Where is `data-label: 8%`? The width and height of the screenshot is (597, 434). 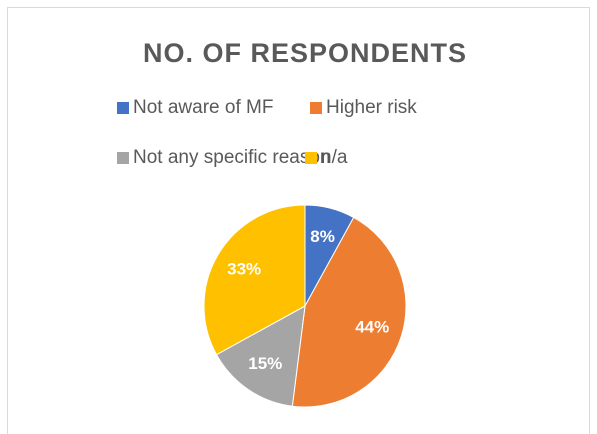
data-label: 8% is located at coordinates (322, 236).